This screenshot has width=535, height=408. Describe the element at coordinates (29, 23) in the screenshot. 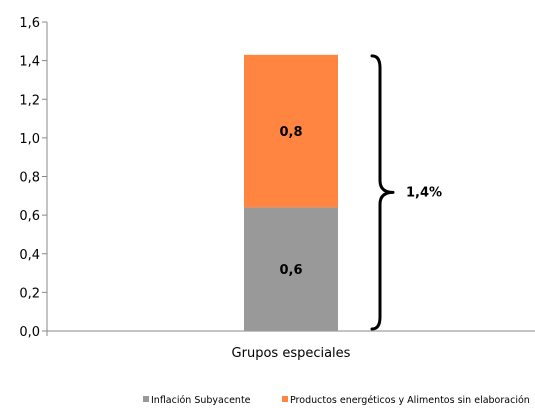

I see `y-tick-label: 1,6` at that location.